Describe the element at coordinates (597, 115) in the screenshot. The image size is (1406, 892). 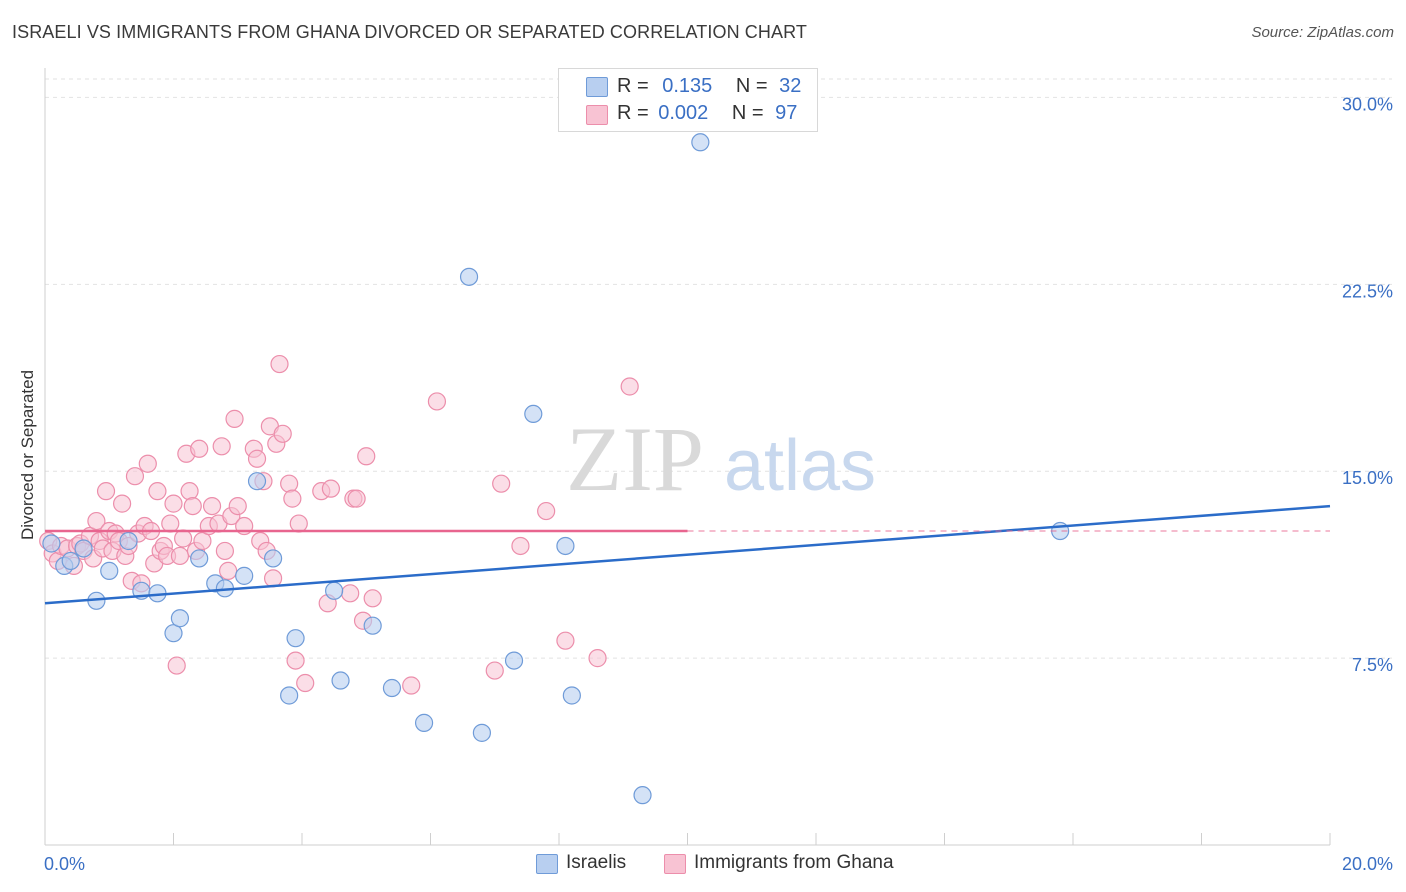
I see `legend-swatch-ghana` at that location.